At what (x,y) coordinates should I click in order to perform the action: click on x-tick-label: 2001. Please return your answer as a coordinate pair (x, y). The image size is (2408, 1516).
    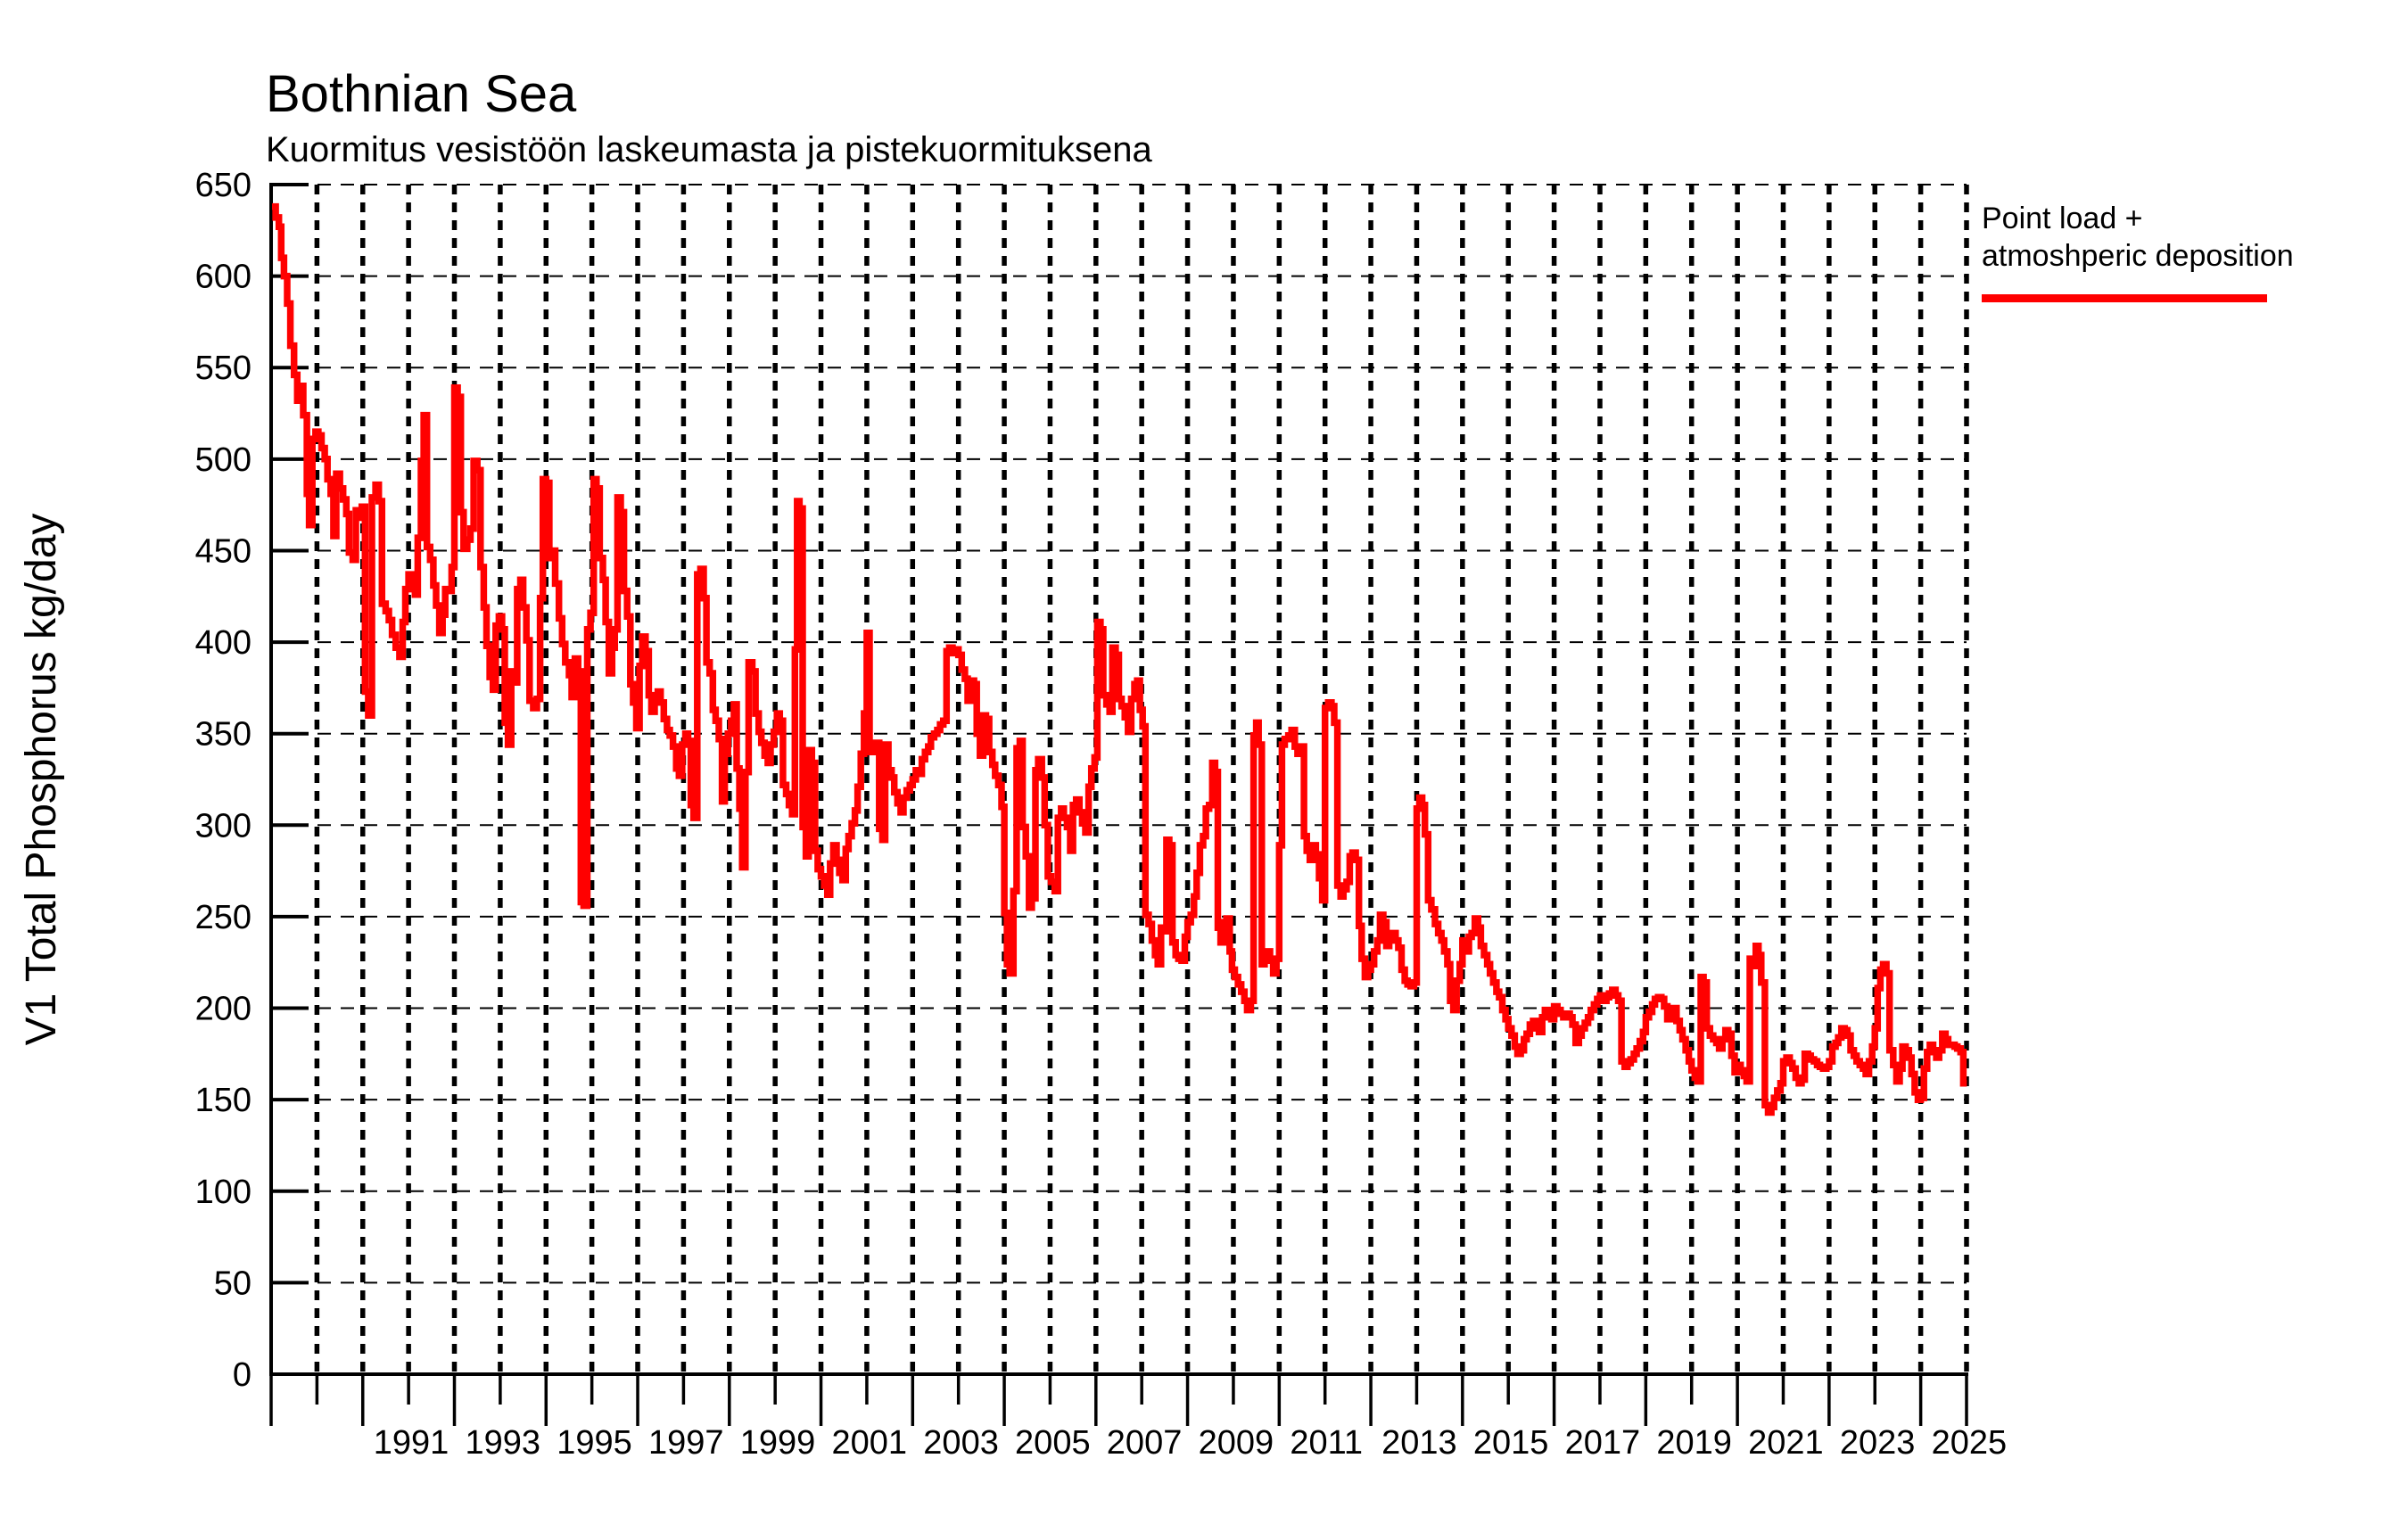
    Looking at the image, I should click on (870, 1443).